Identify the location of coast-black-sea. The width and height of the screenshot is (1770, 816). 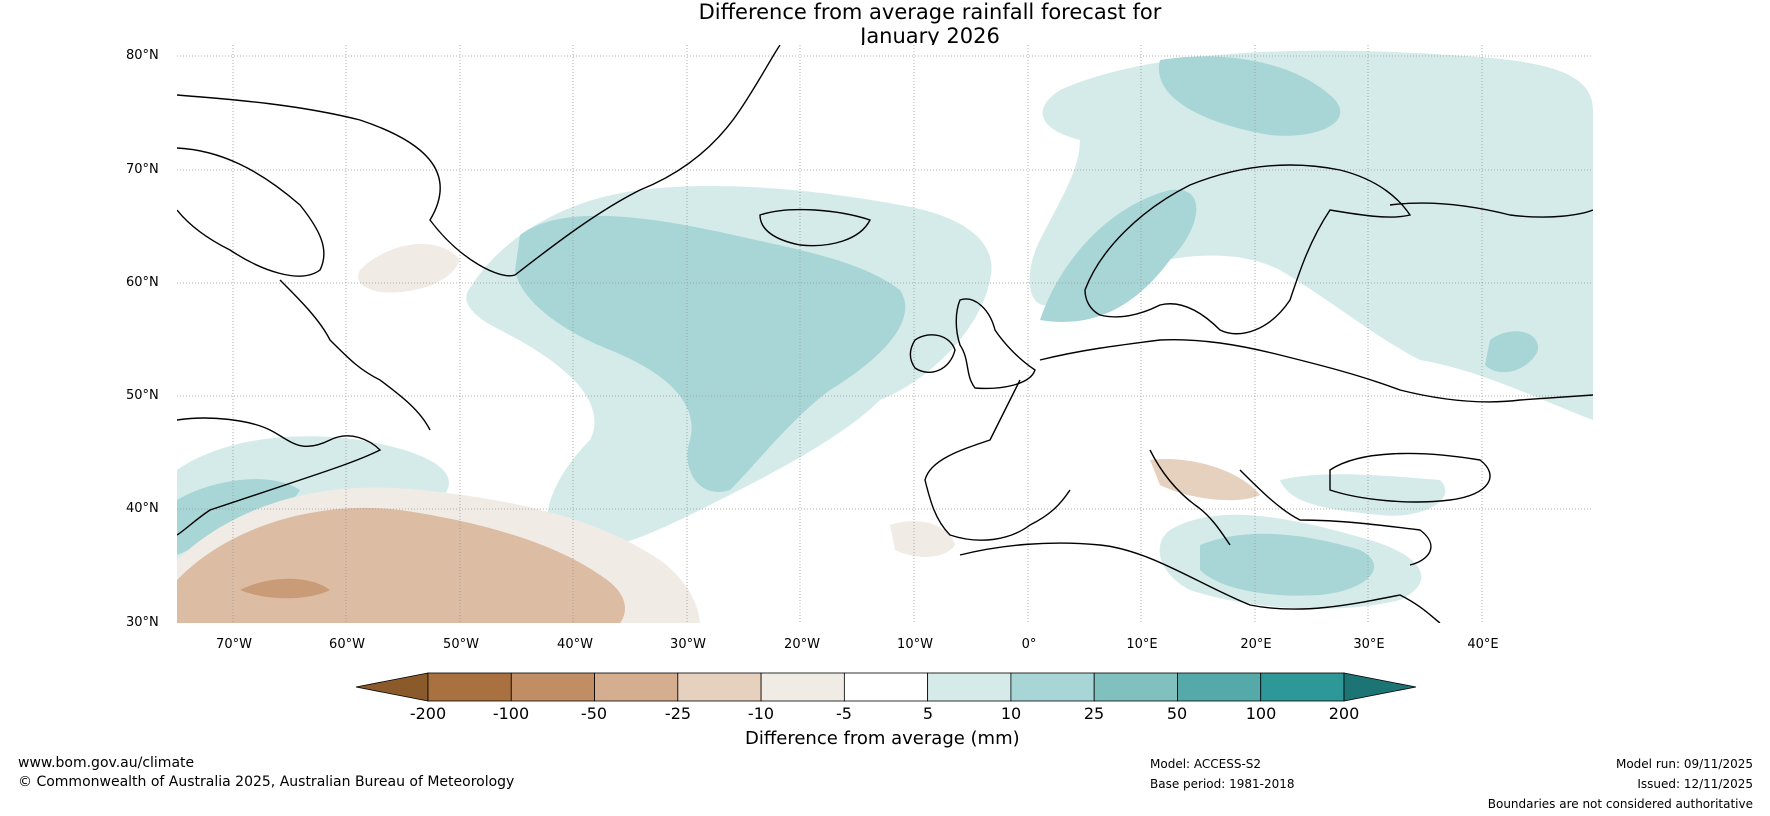
(1410, 477).